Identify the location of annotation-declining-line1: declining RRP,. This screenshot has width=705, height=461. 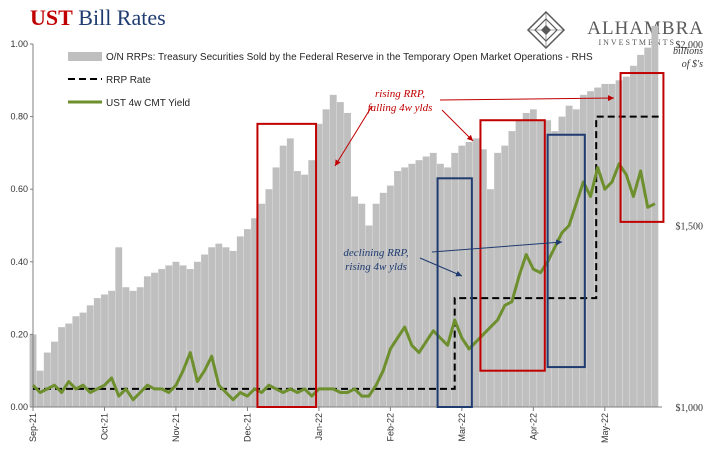
(375, 253).